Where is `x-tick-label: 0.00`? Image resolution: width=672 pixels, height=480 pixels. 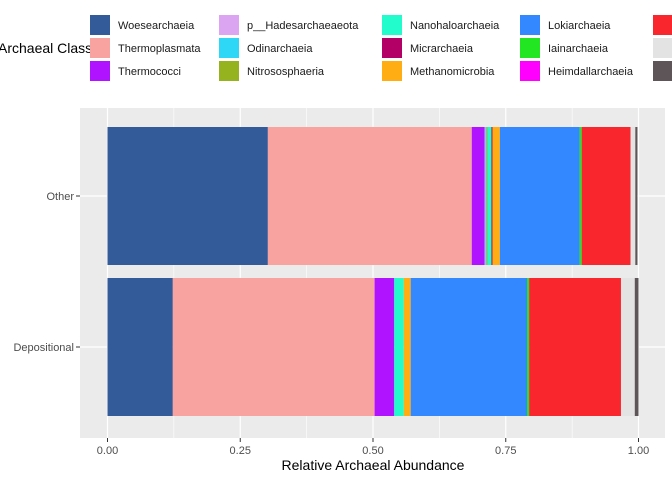 x-tick-label: 0.00 is located at coordinates (107, 451).